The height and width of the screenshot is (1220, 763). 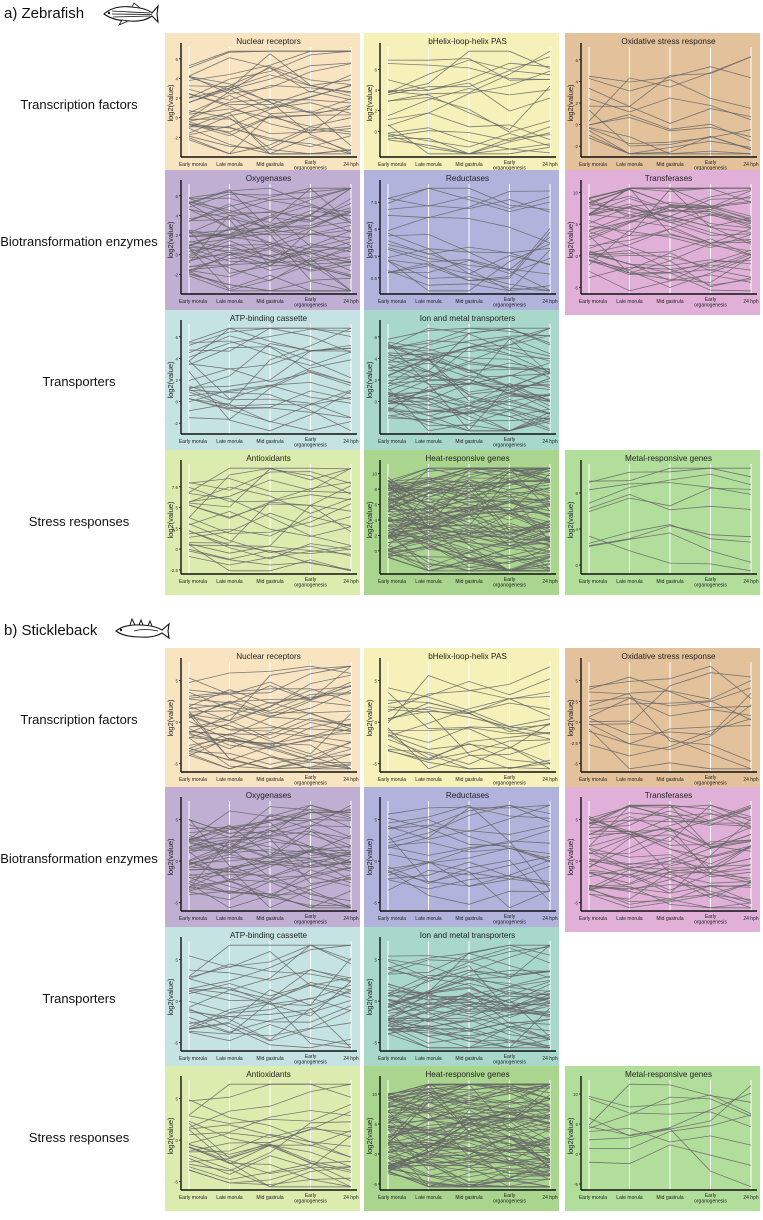 What do you see at coordinates (142, 629) in the screenshot?
I see `stickleback-icon` at bounding box center [142, 629].